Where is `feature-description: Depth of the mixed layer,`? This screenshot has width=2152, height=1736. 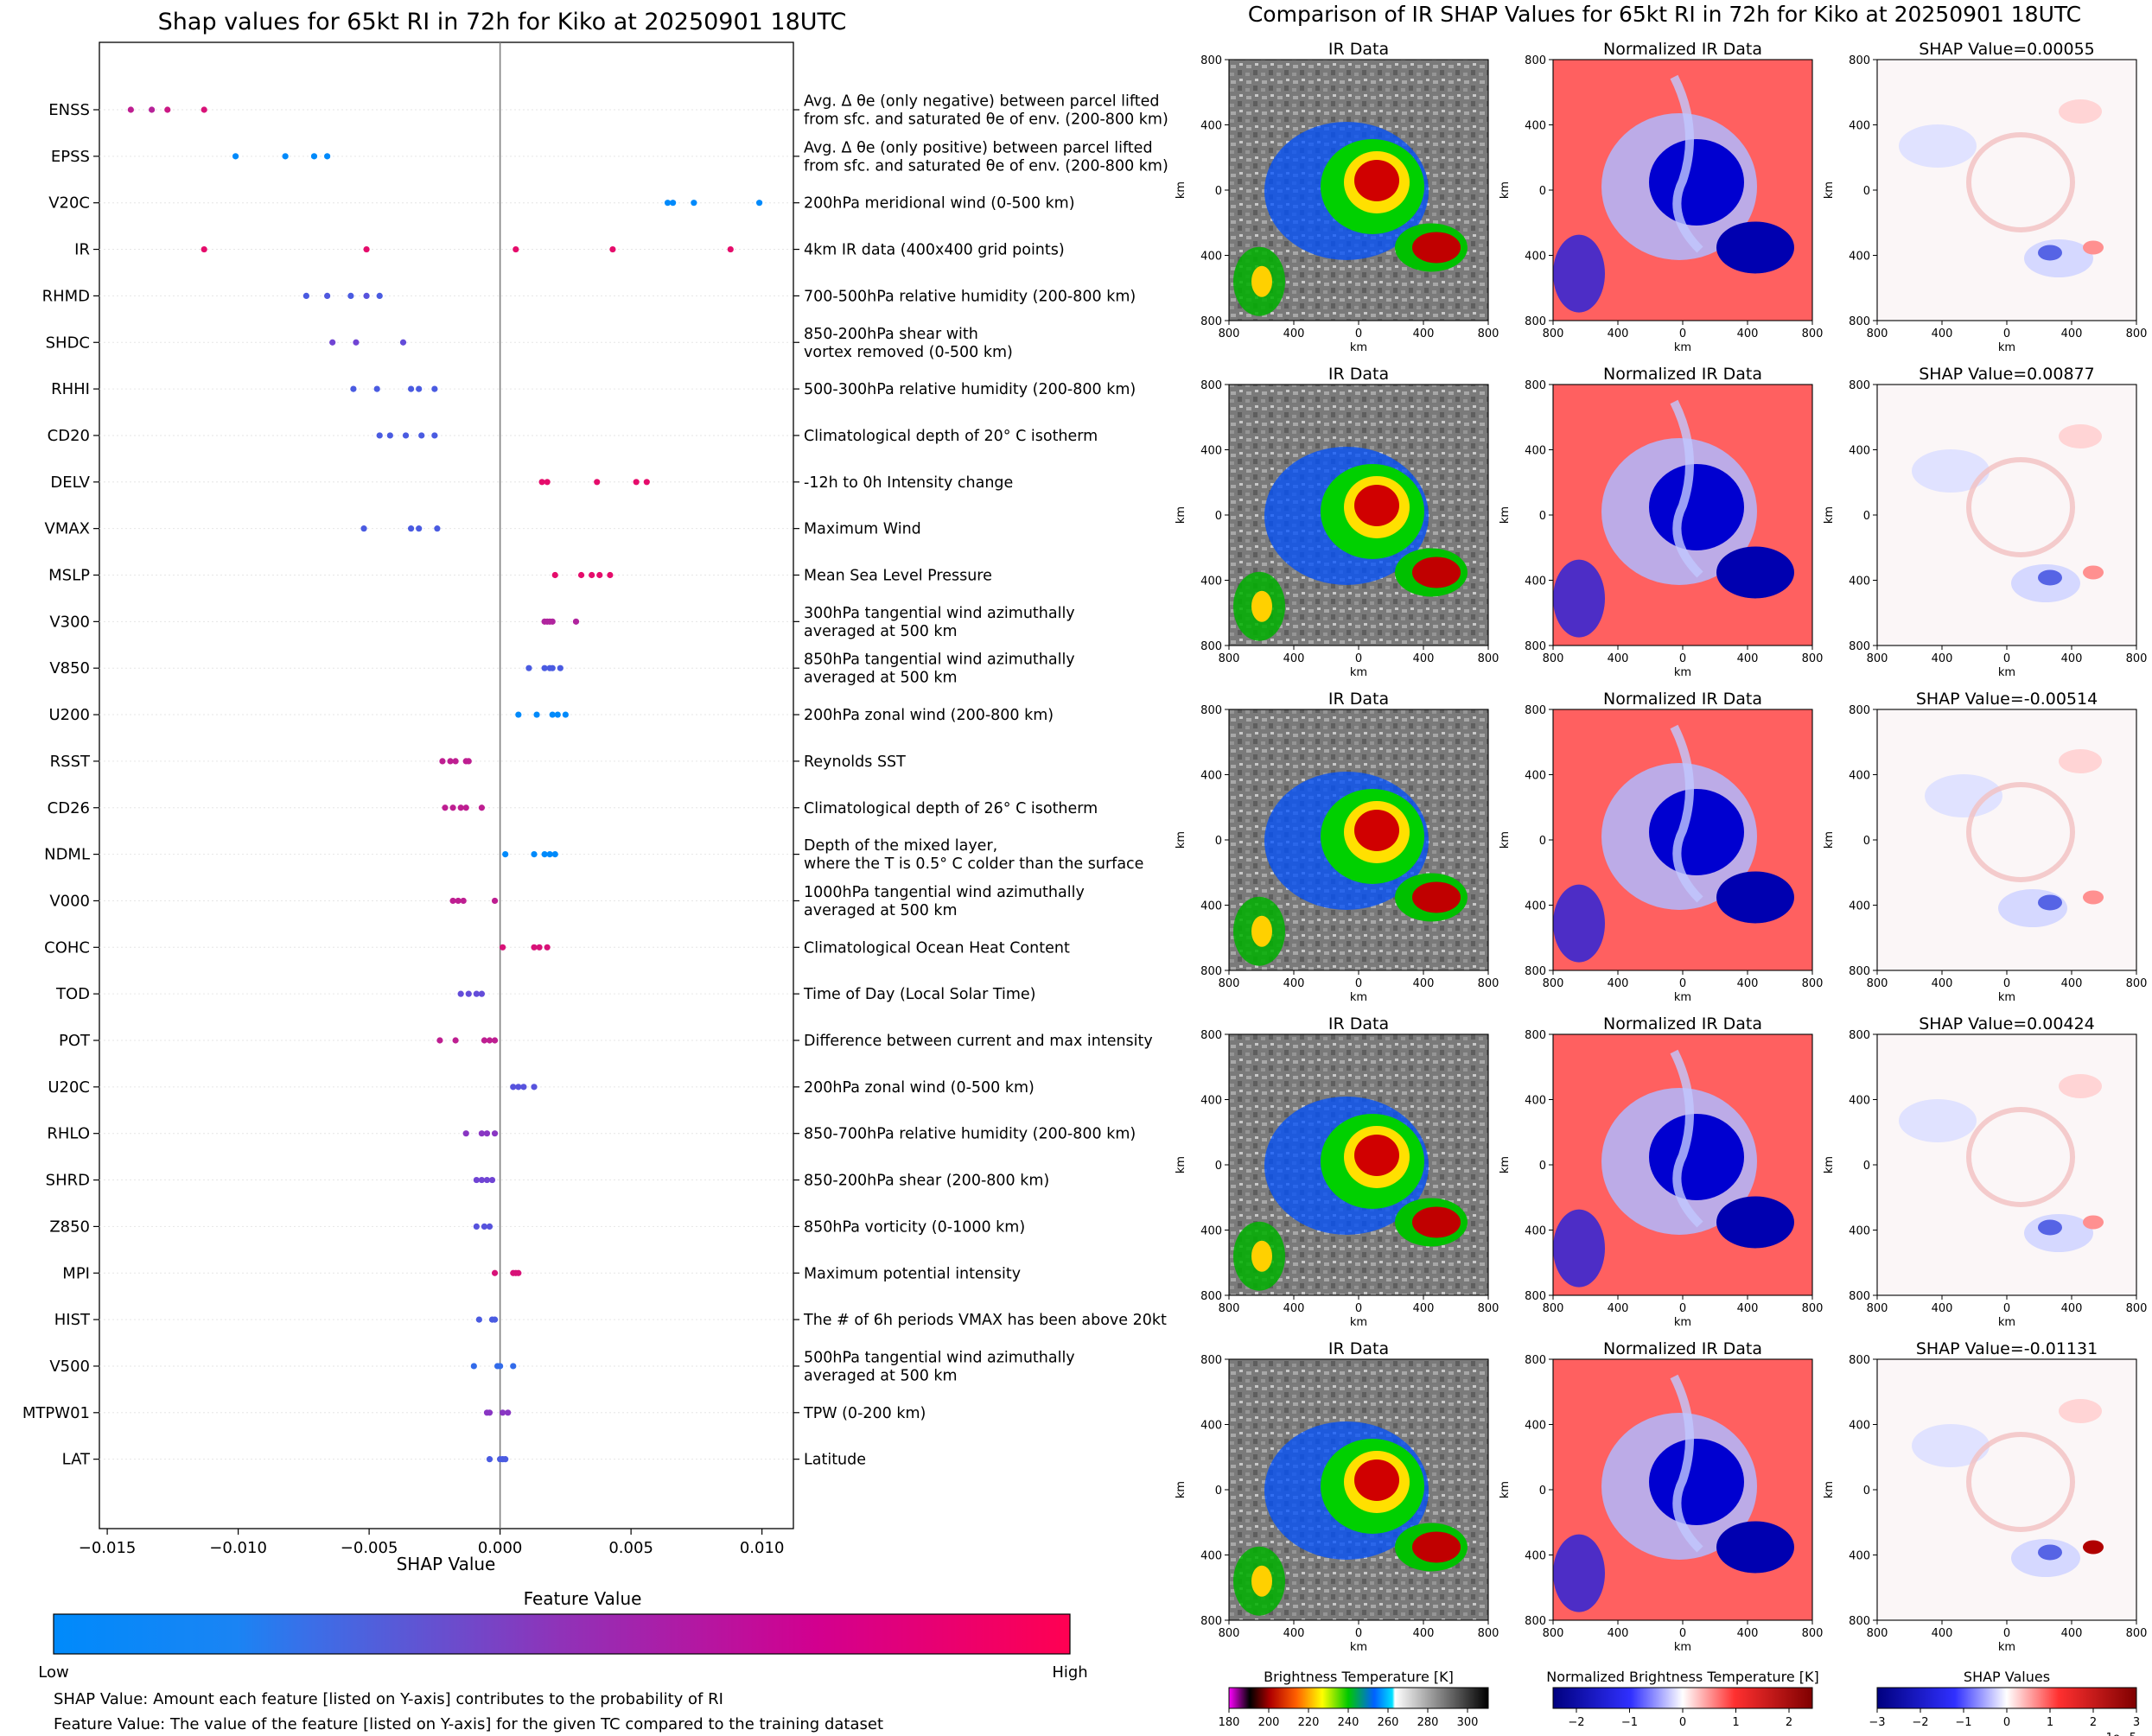 feature-description: Depth of the mixed layer, is located at coordinates (900, 846).